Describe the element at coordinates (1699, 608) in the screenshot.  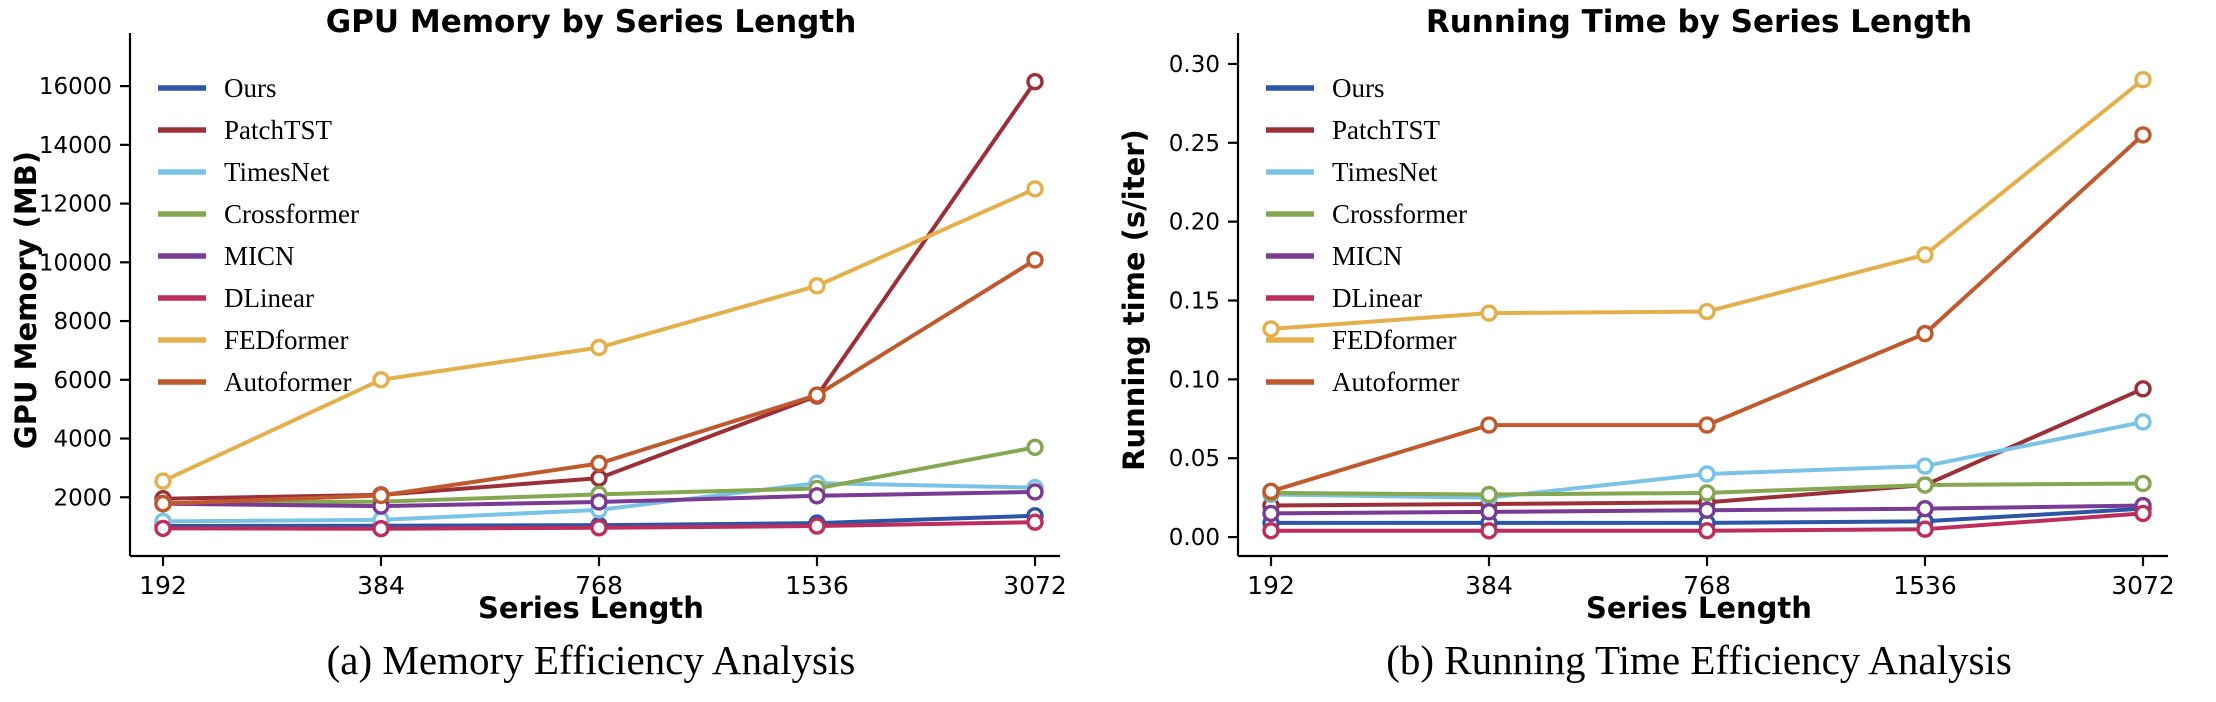
I see `runtime-x-axis-label: Series Length` at that location.